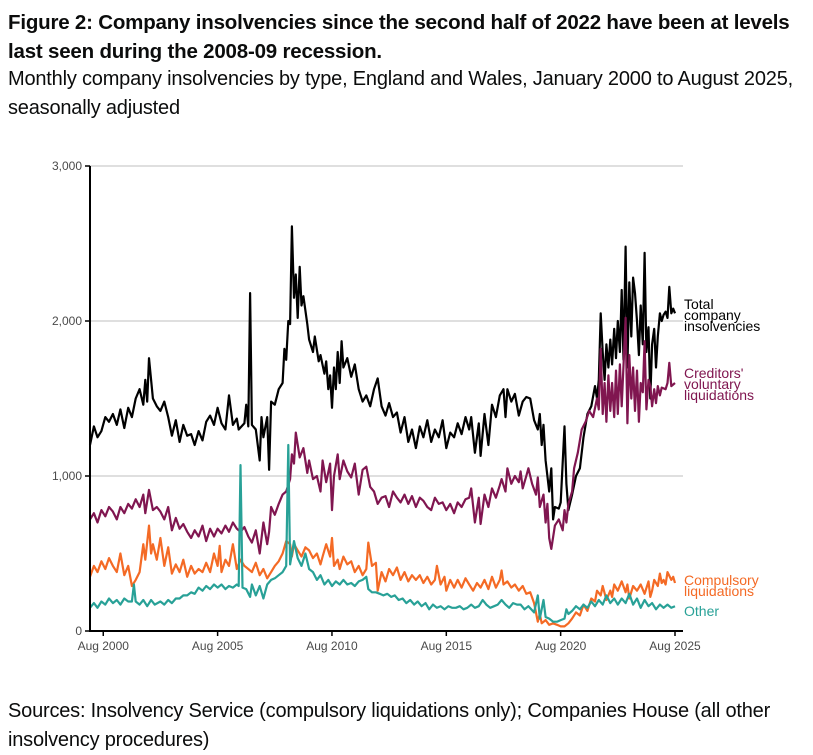 This screenshot has height=755, width=813. I want to click on x-tick-label: Aug 2015, so click(447, 646).